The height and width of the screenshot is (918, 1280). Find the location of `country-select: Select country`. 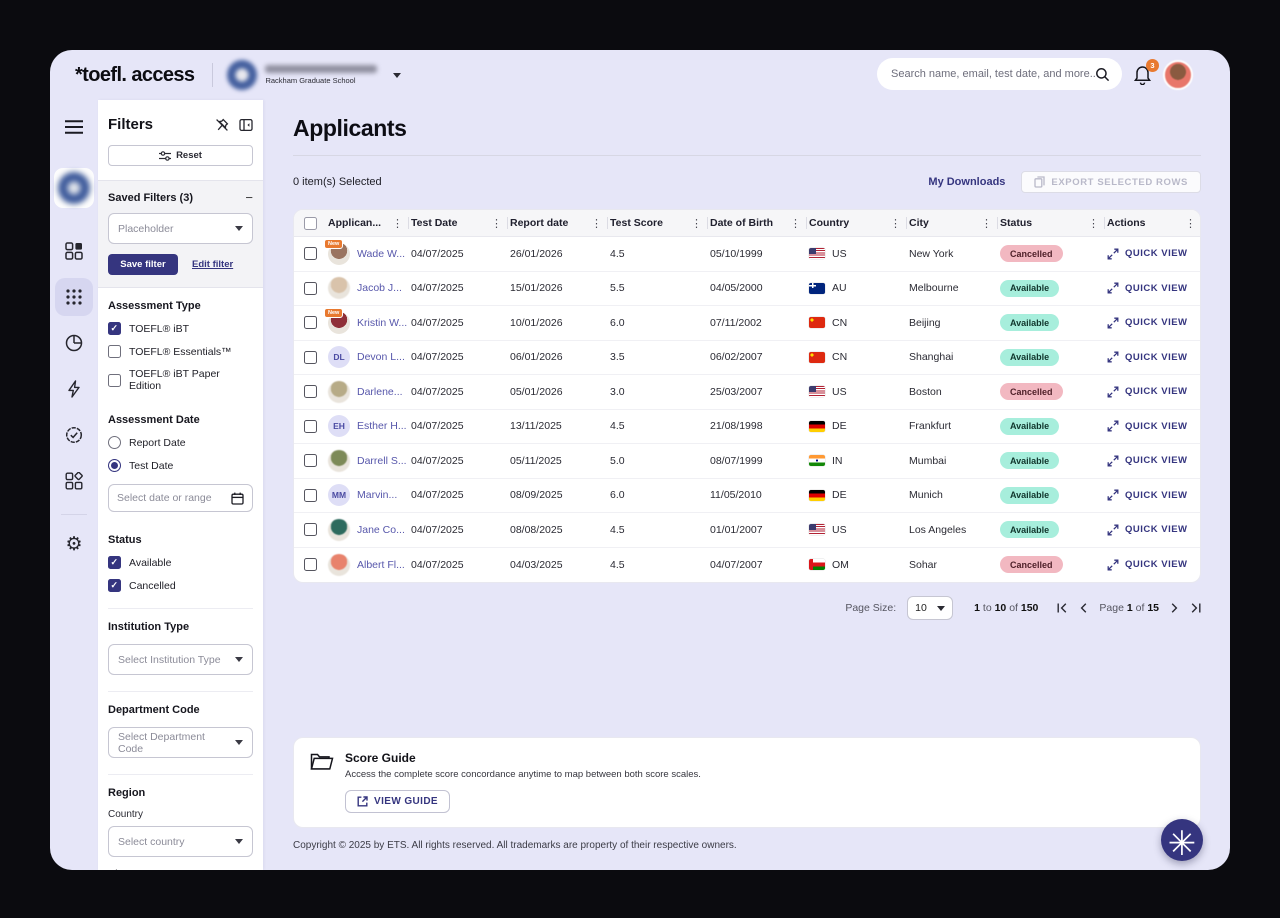

country-select: Select country is located at coordinates (180, 841).